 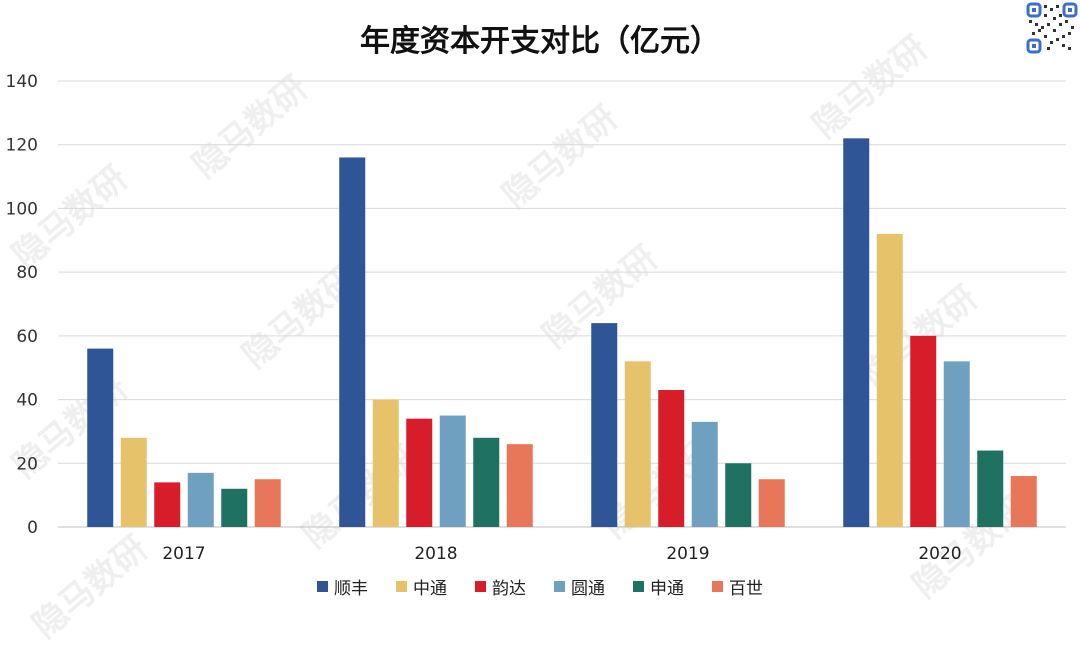 What do you see at coordinates (1052, 28) in the screenshot?
I see `qr-code-icon` at bounding box center [1052, 28].